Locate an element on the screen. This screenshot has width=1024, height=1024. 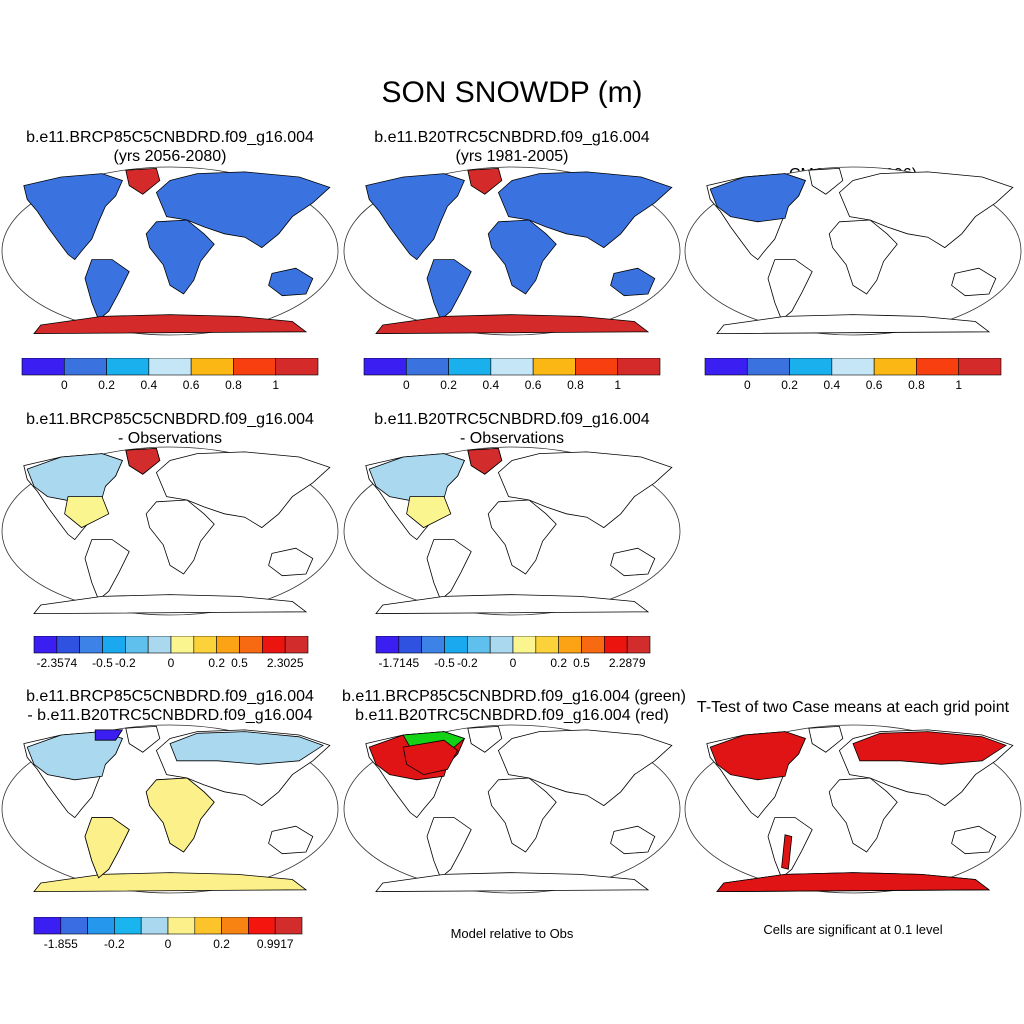
panel-title-line: b.e11.B20TRC5CNBDRD.f09_g16.004 is located at coordinates (512, 419).